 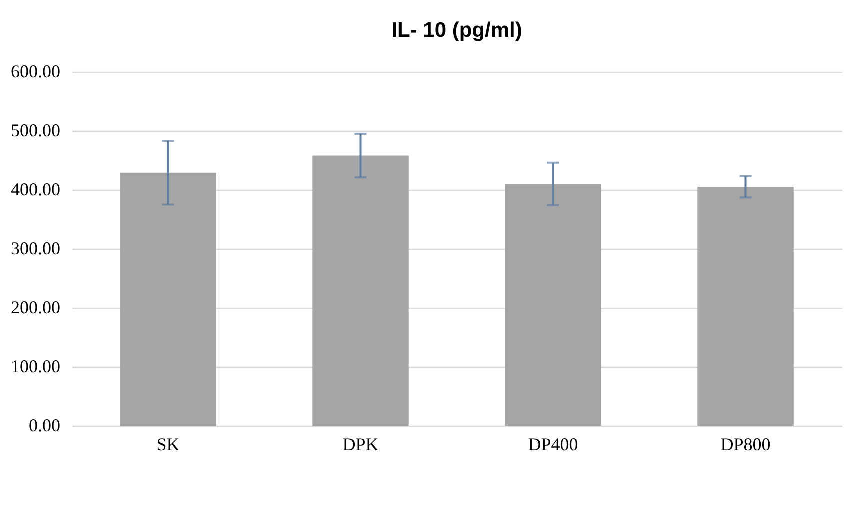 What do you see at coordinates (360, 444) in the screenshot?
I see `x-tick-label: DPK` at bounding box center [360, 444].